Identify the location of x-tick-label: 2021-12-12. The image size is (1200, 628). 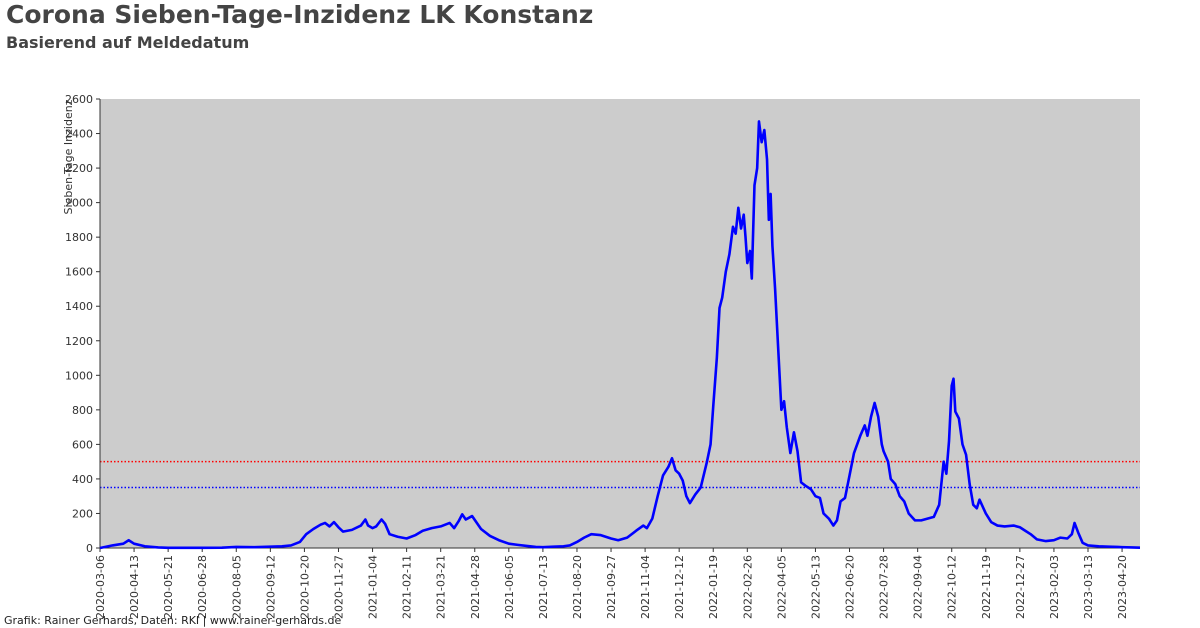
(679, 587).